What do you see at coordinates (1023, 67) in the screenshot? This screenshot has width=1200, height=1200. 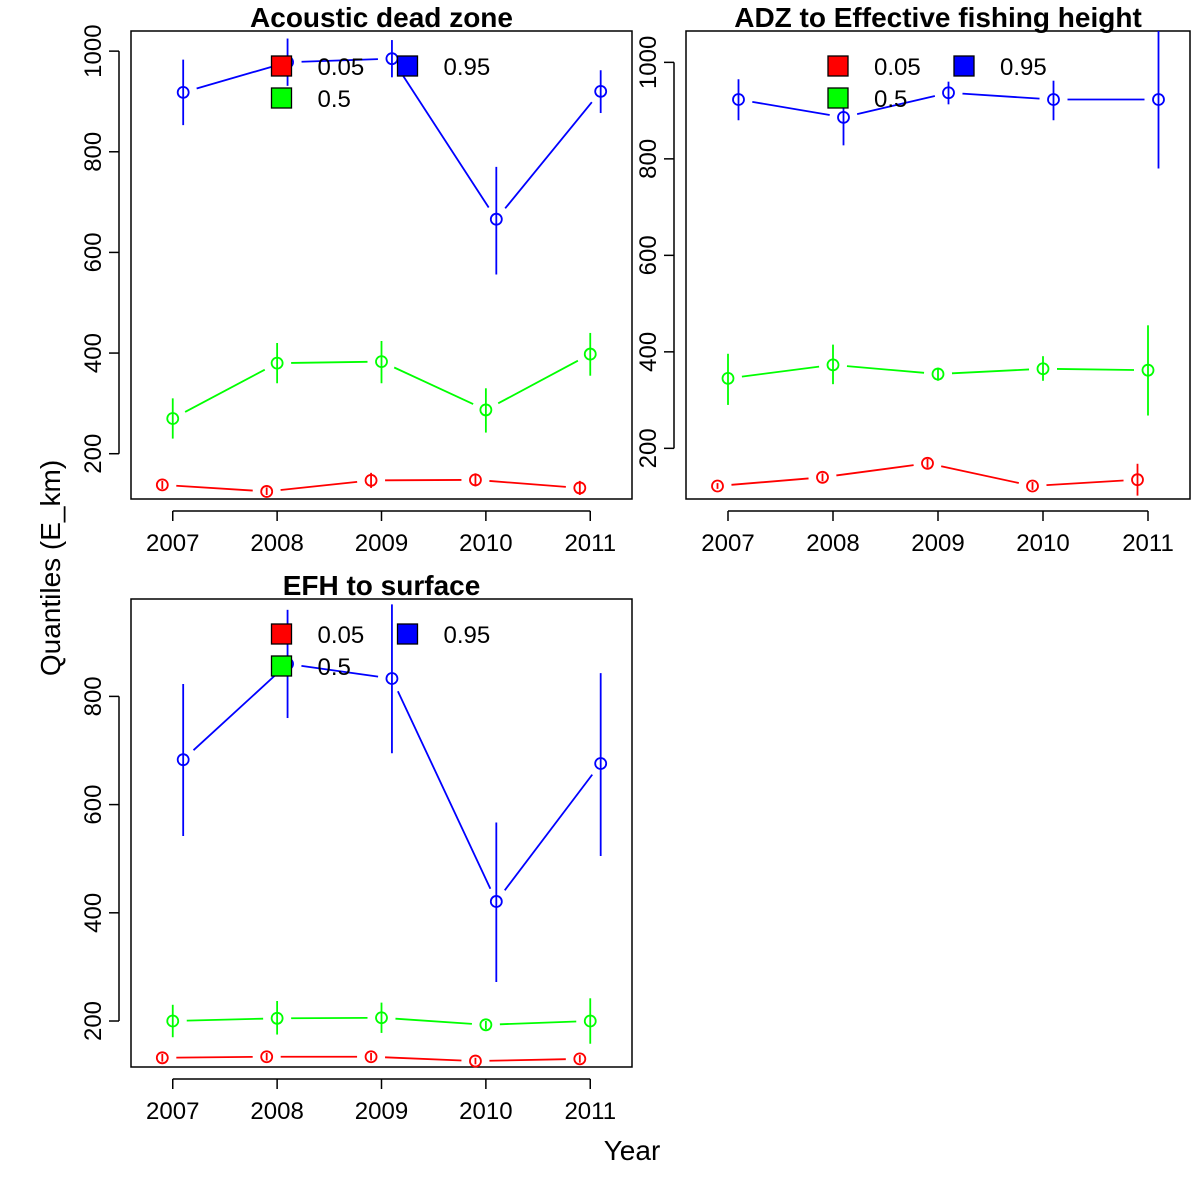 I see `legend-label: 0.95` at bounding box center [1023, 67].